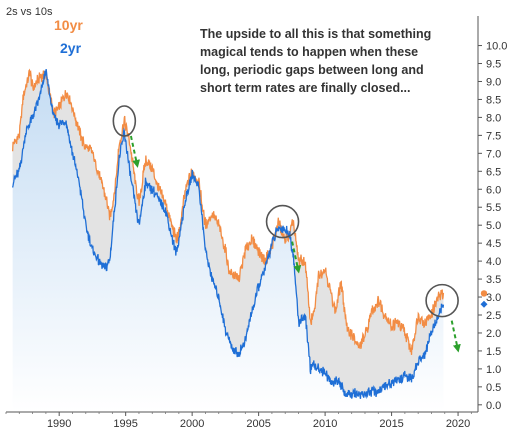 The height and width of the screenshot is (431, 516). Describe the element at coordinates (493, 244) in the screenshot. I see `y-tick-label: 4.5` at that location.